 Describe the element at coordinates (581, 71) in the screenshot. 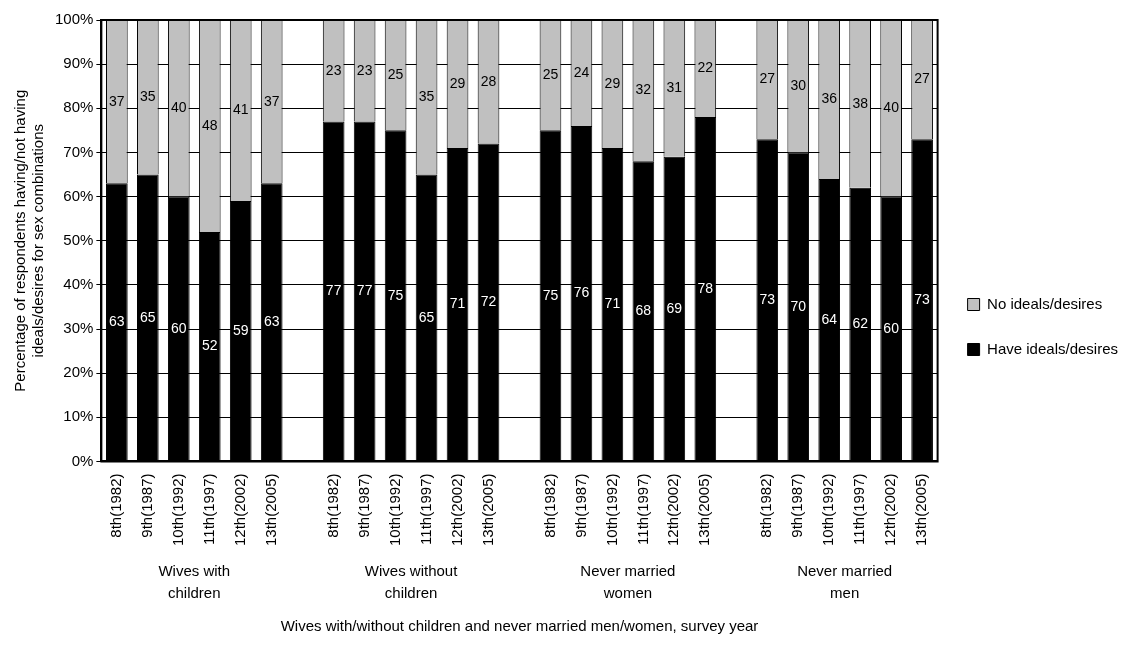

I see `data-label: 24` at that location.